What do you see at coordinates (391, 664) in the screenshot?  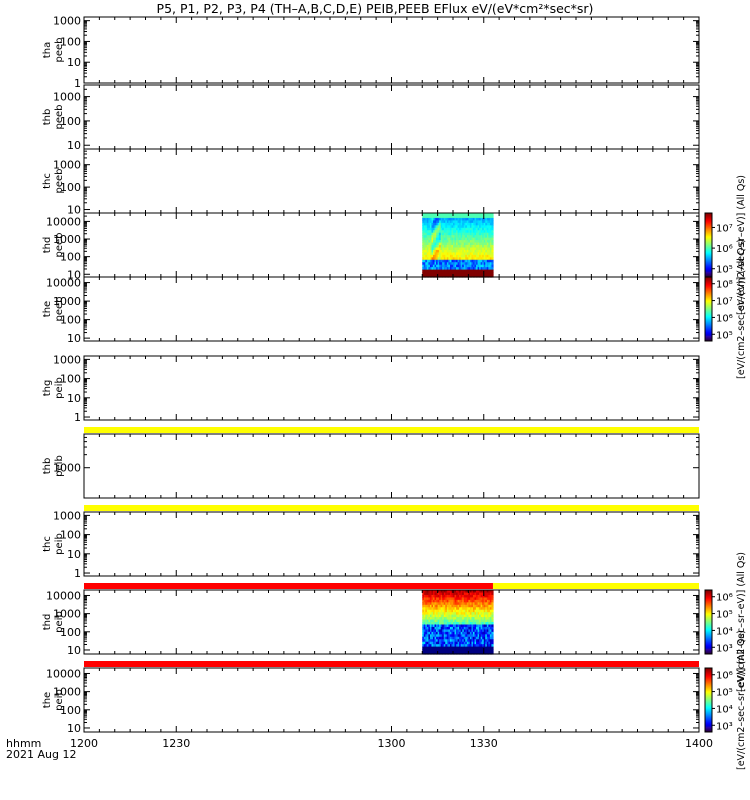 I see `band-thd-peib` at bounding box center [391, 664].